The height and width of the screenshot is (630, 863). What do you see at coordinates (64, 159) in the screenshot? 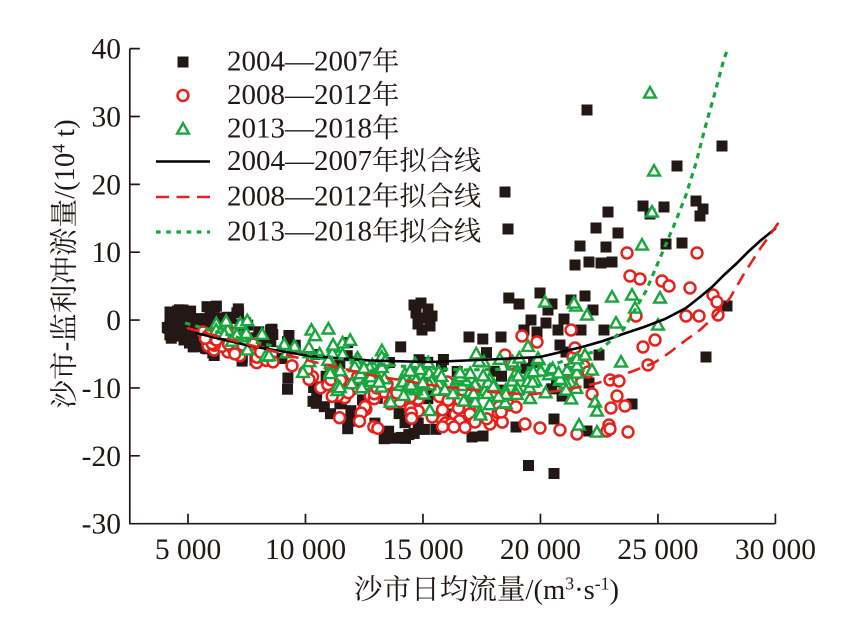
I see `svg-text: /(104 t)` at bounding box center [64, 159].